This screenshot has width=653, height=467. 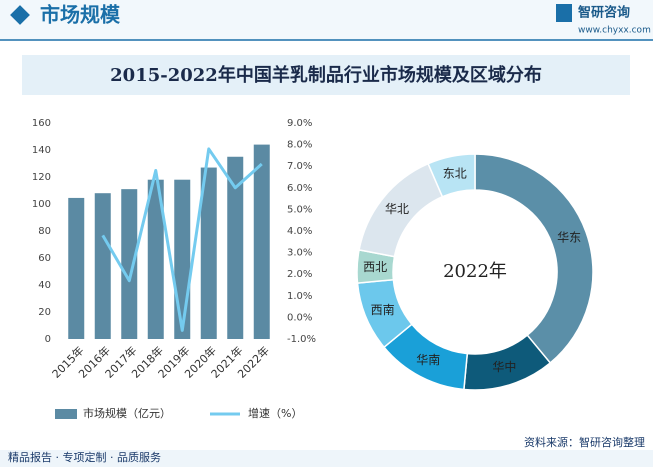 I want to click on y-tick-label: 100, so click(x=41, y=204).